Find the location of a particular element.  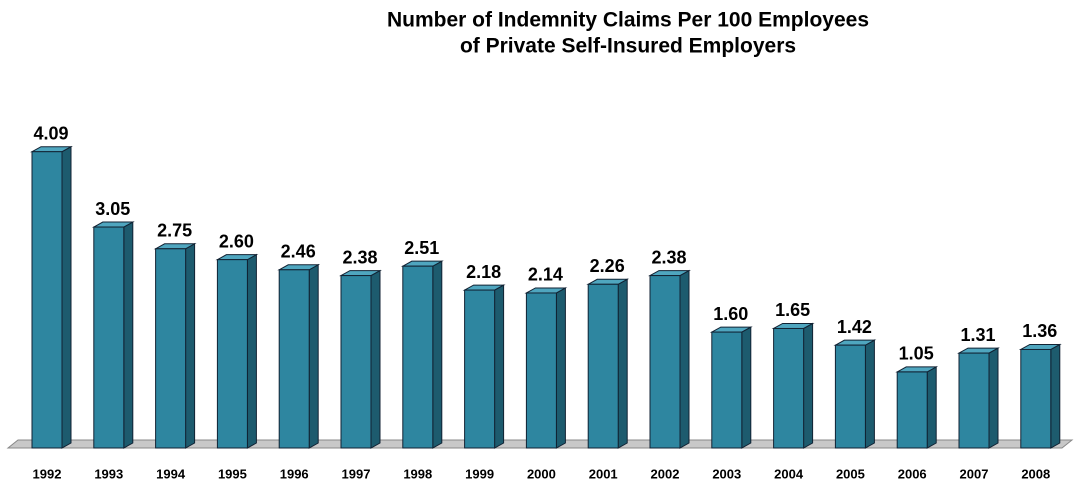

data-label: 2.26 is located at coordinates (607, 266).